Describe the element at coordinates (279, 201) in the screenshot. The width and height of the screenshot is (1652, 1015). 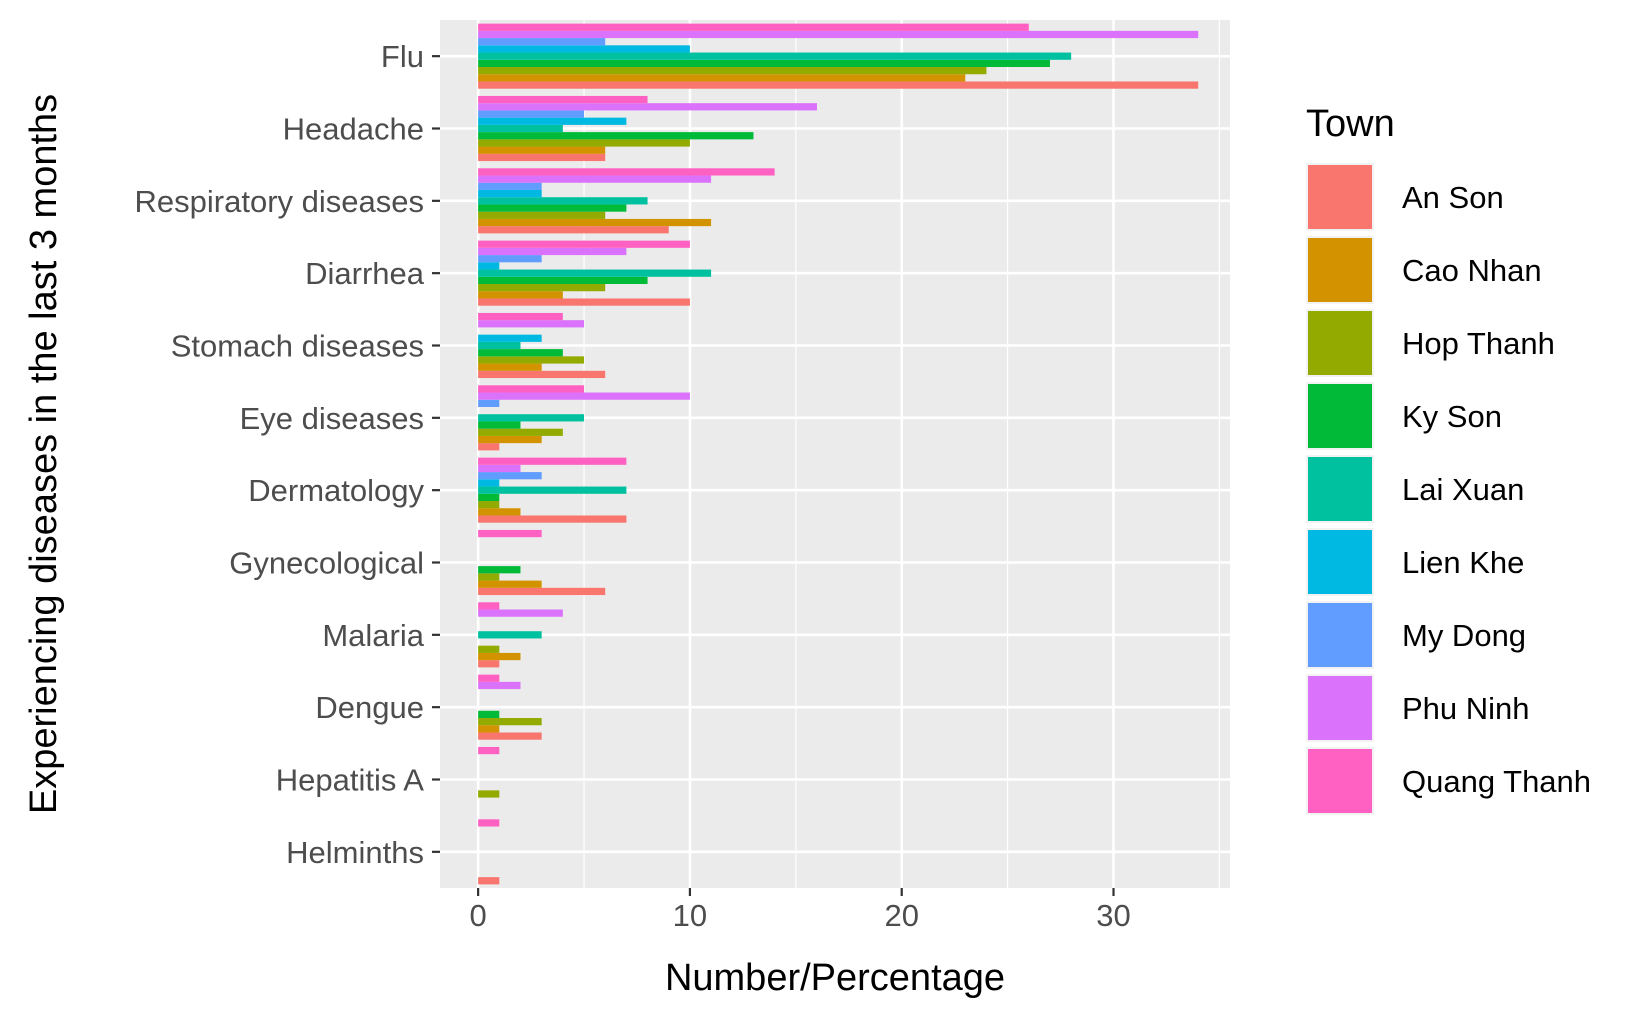
I see `y-tick-label: Respiratory diseases` at that location.